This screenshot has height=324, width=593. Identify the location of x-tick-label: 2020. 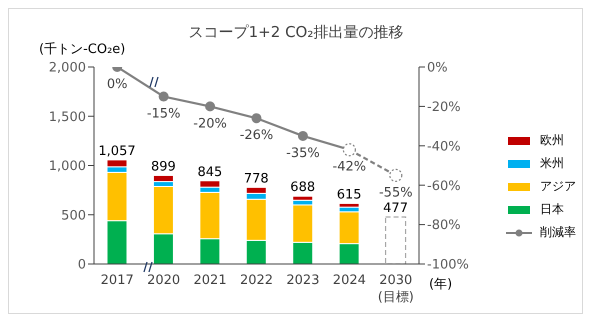
(163, 280).